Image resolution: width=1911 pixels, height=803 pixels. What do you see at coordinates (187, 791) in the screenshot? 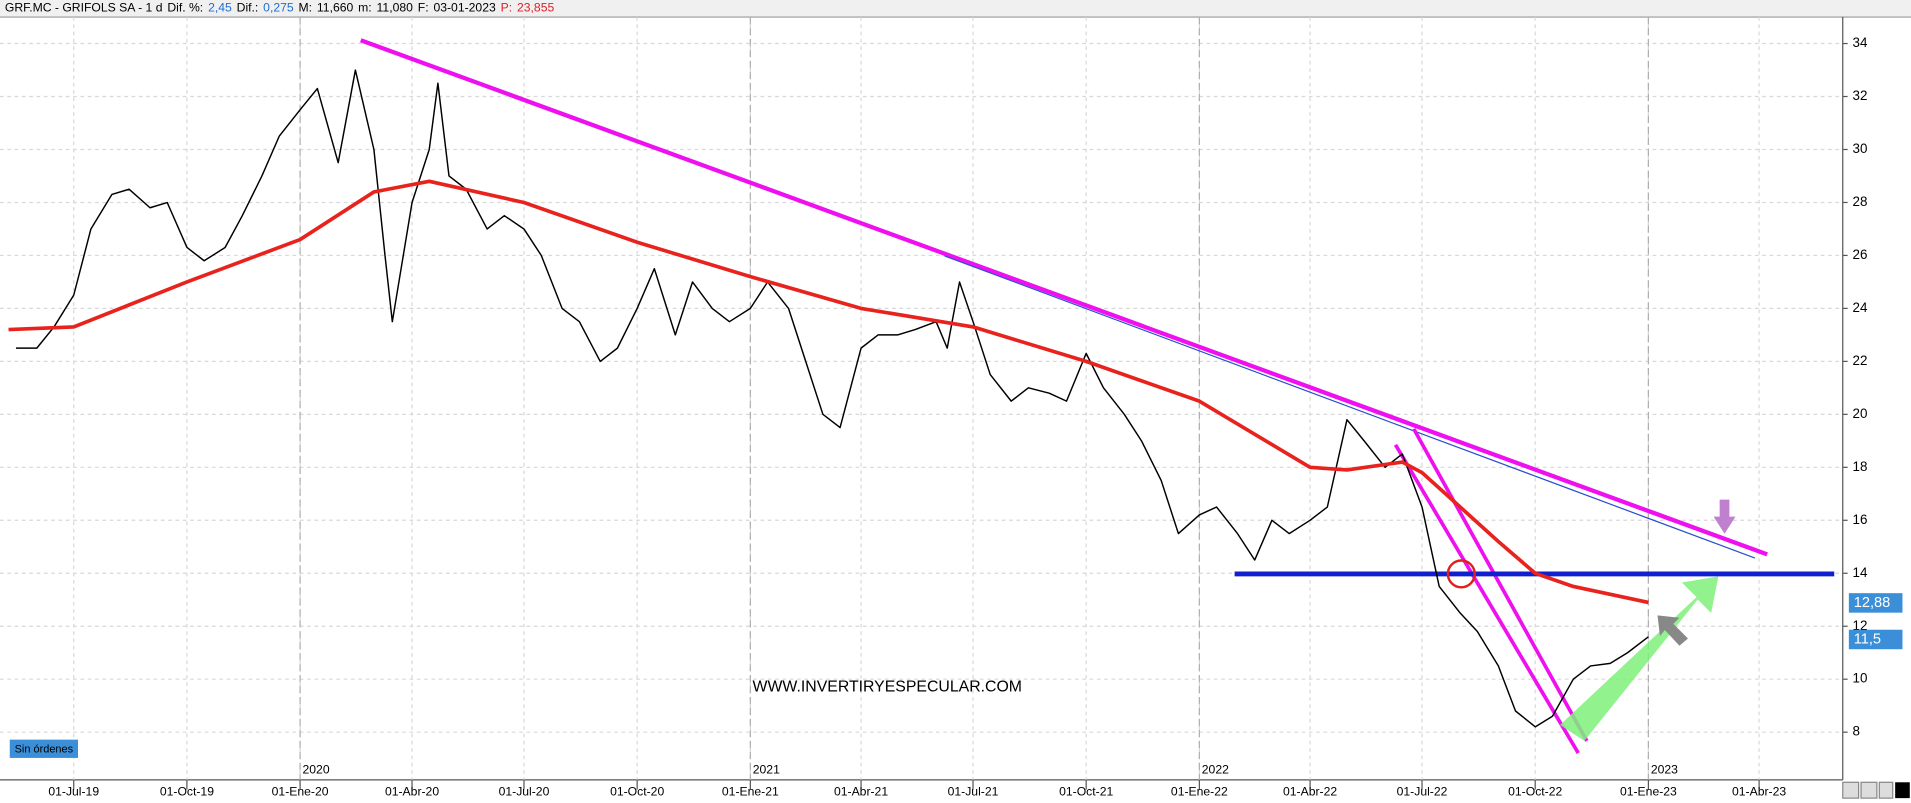
I see `x-tick-label: 01-Oct-19` at bounding box center [187, 791].